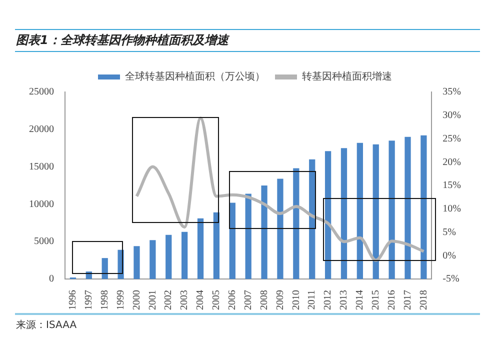 Image resolution: width=500 pixels, height=362 pixels. Describe the element at coordinates (41, 92) in the screenshot. I see `y-tick-label: 25000` at that location.